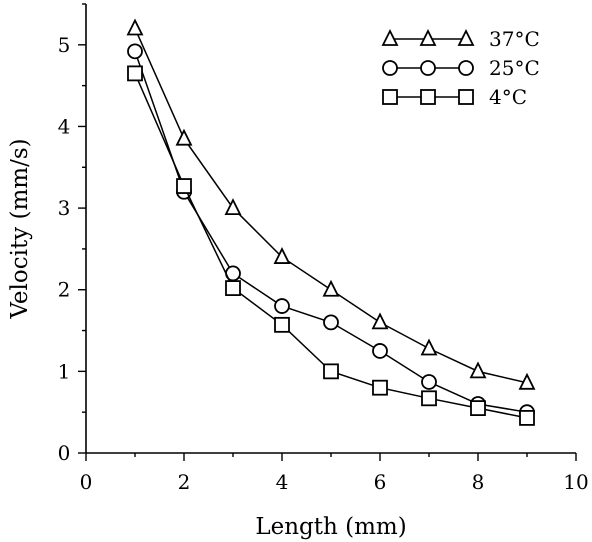 The width and height of the screenshot is (592, 542). Describe the element at coordinates (64, 371) in the screenshot. I see `y-tick-label: 1` at that location.